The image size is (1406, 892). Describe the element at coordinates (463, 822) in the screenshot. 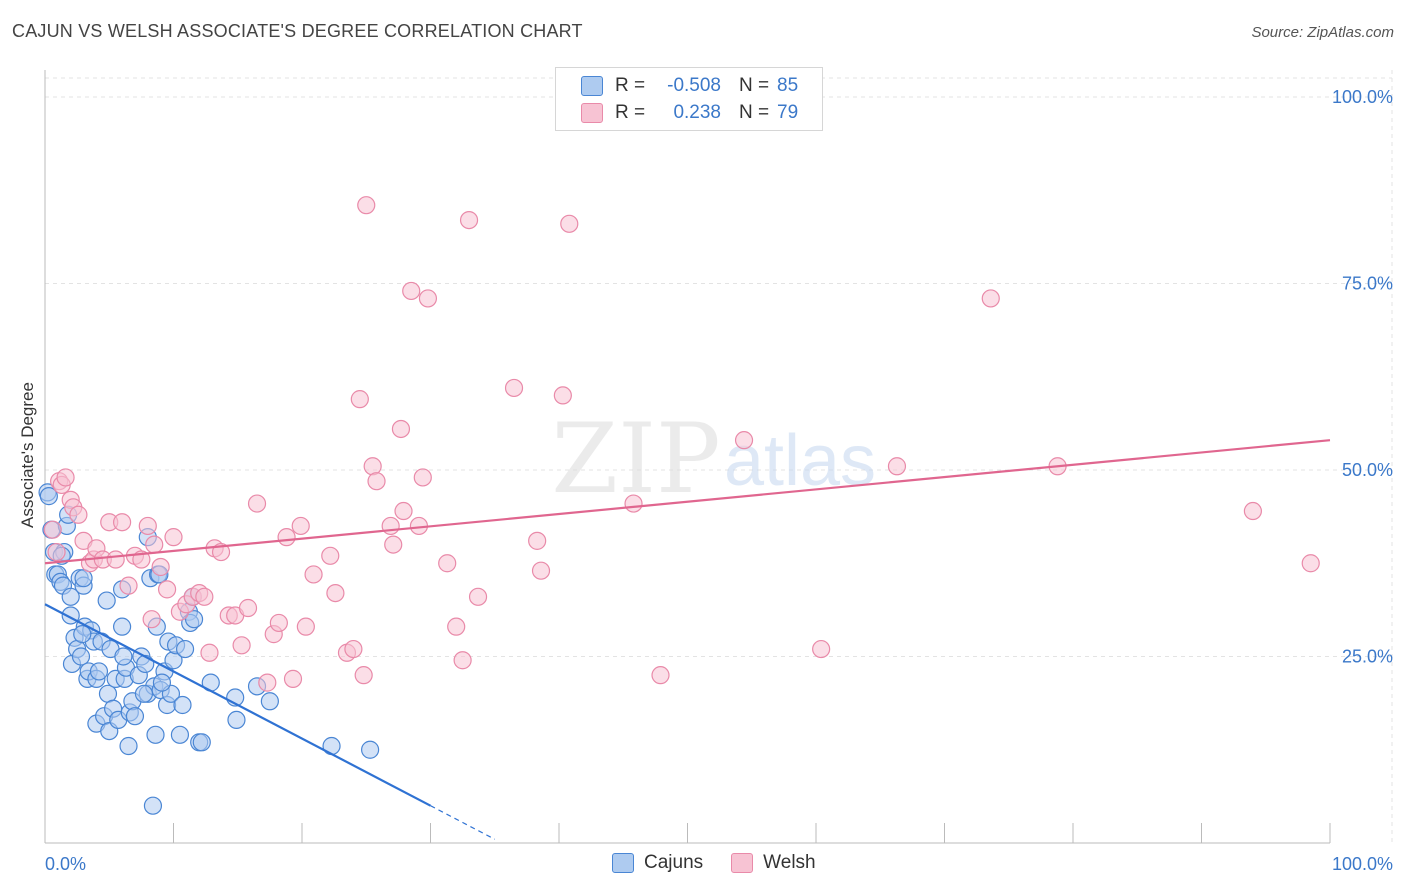

I see `cajun-trend-extension` at that location.